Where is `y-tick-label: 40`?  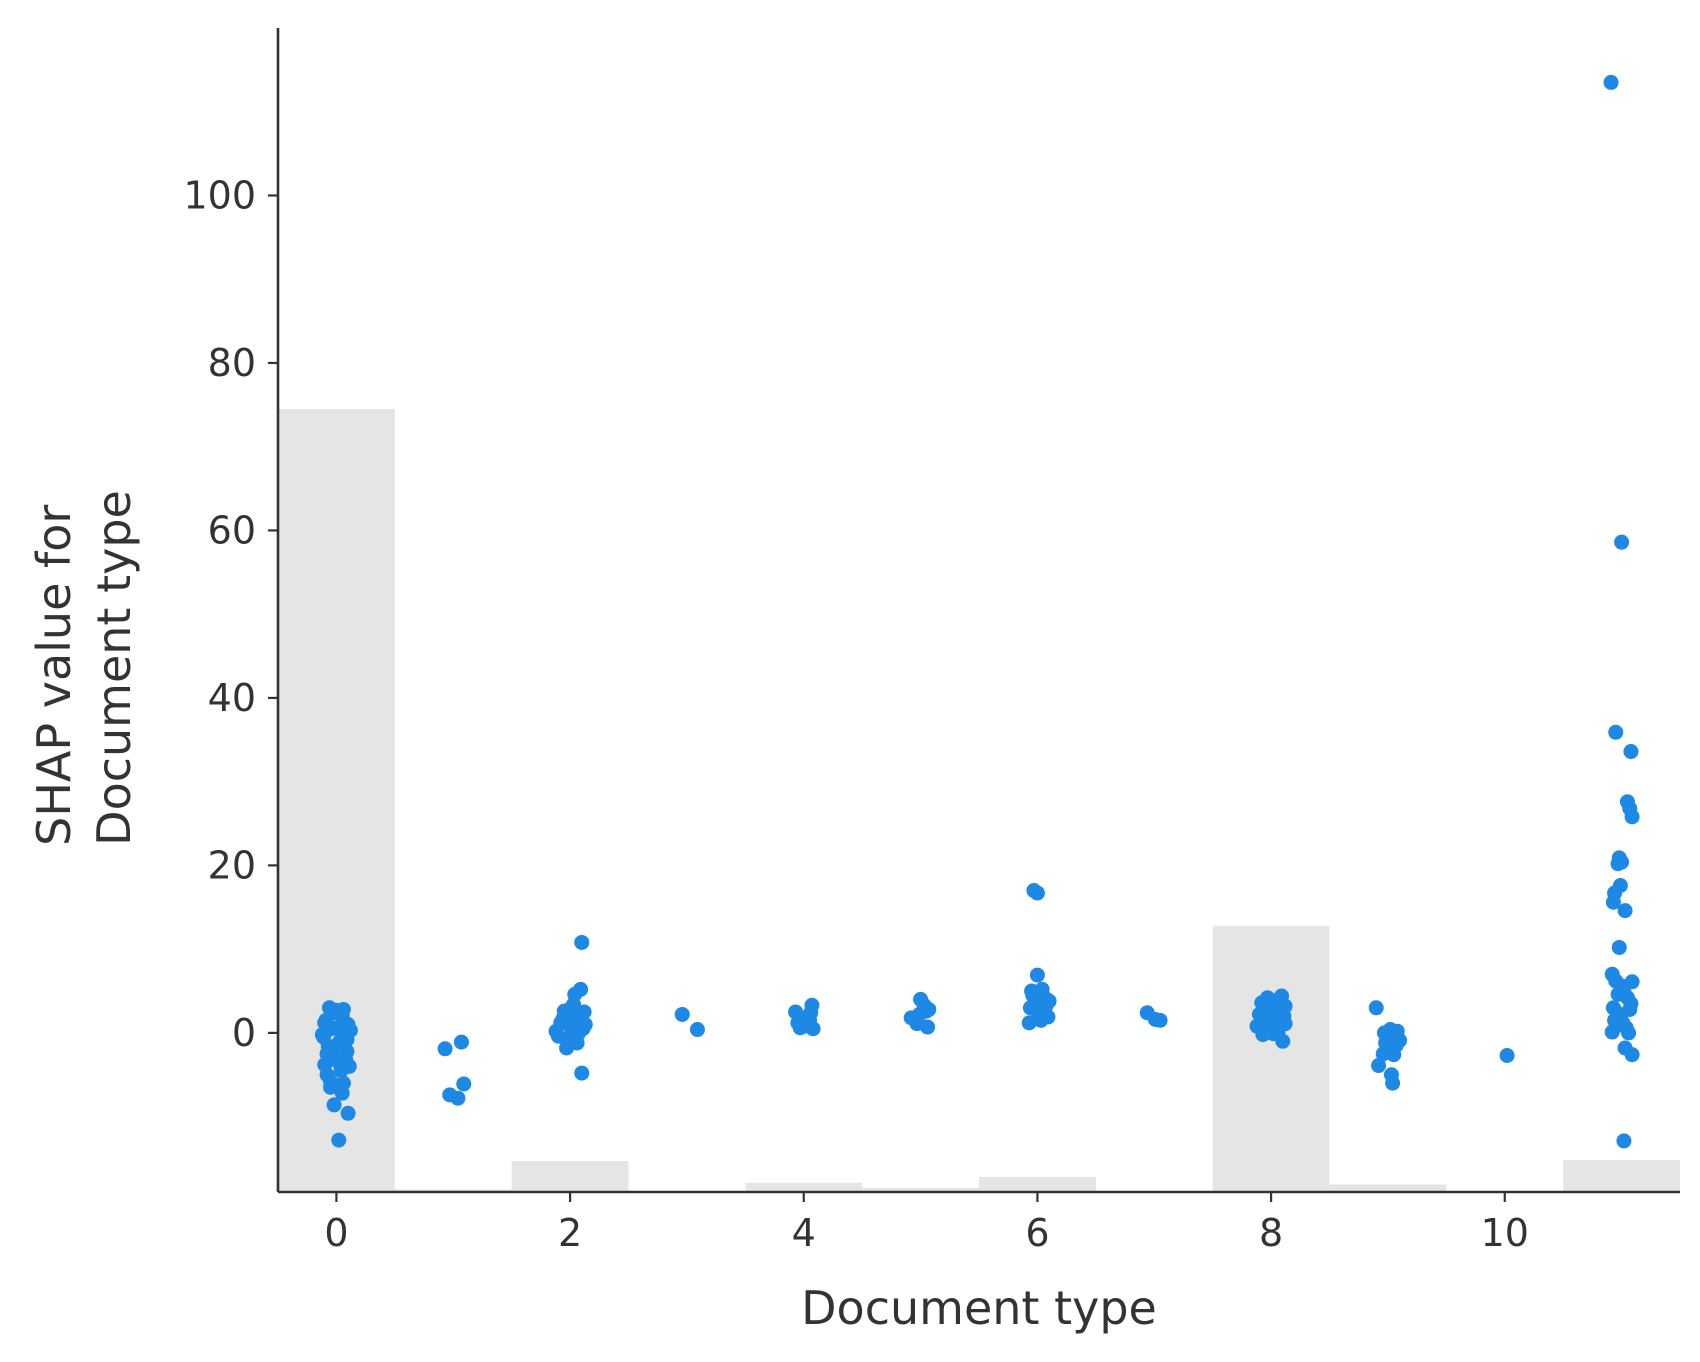
y-tick-label: 40 is located at coordinates (232, 698).